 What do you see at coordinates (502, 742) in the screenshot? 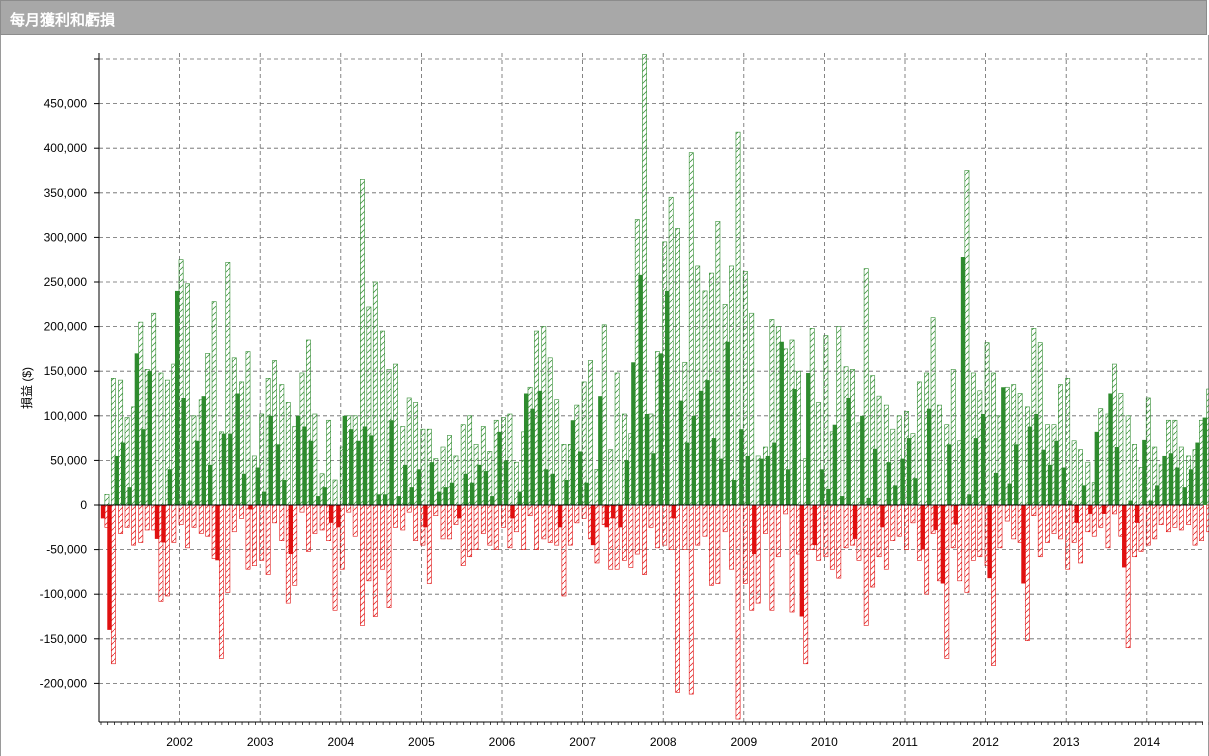
I see `x-tick-label: 2006` at bounding box center [502, 742].